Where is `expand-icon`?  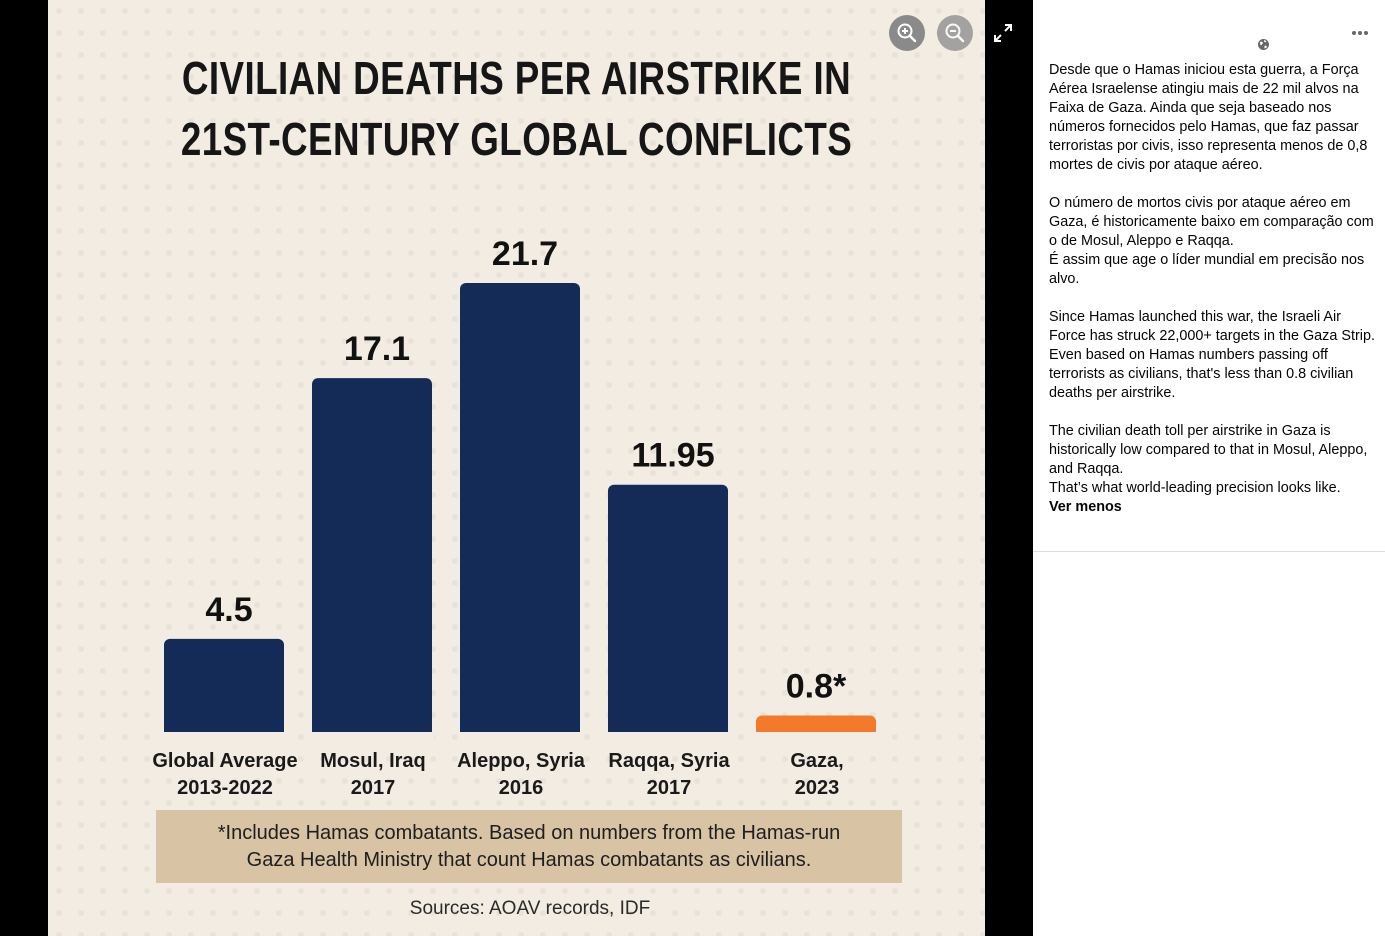 expand-icon is located at coordinates (1003, 33).